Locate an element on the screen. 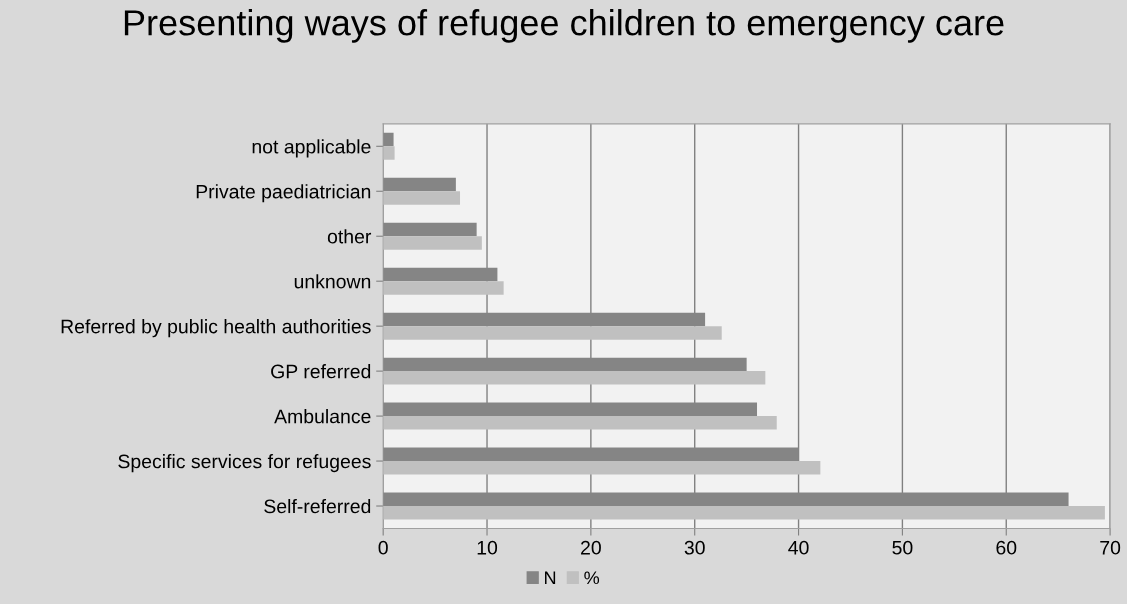  y-tick-label: Ambulance is located at coordinates (322, 416).